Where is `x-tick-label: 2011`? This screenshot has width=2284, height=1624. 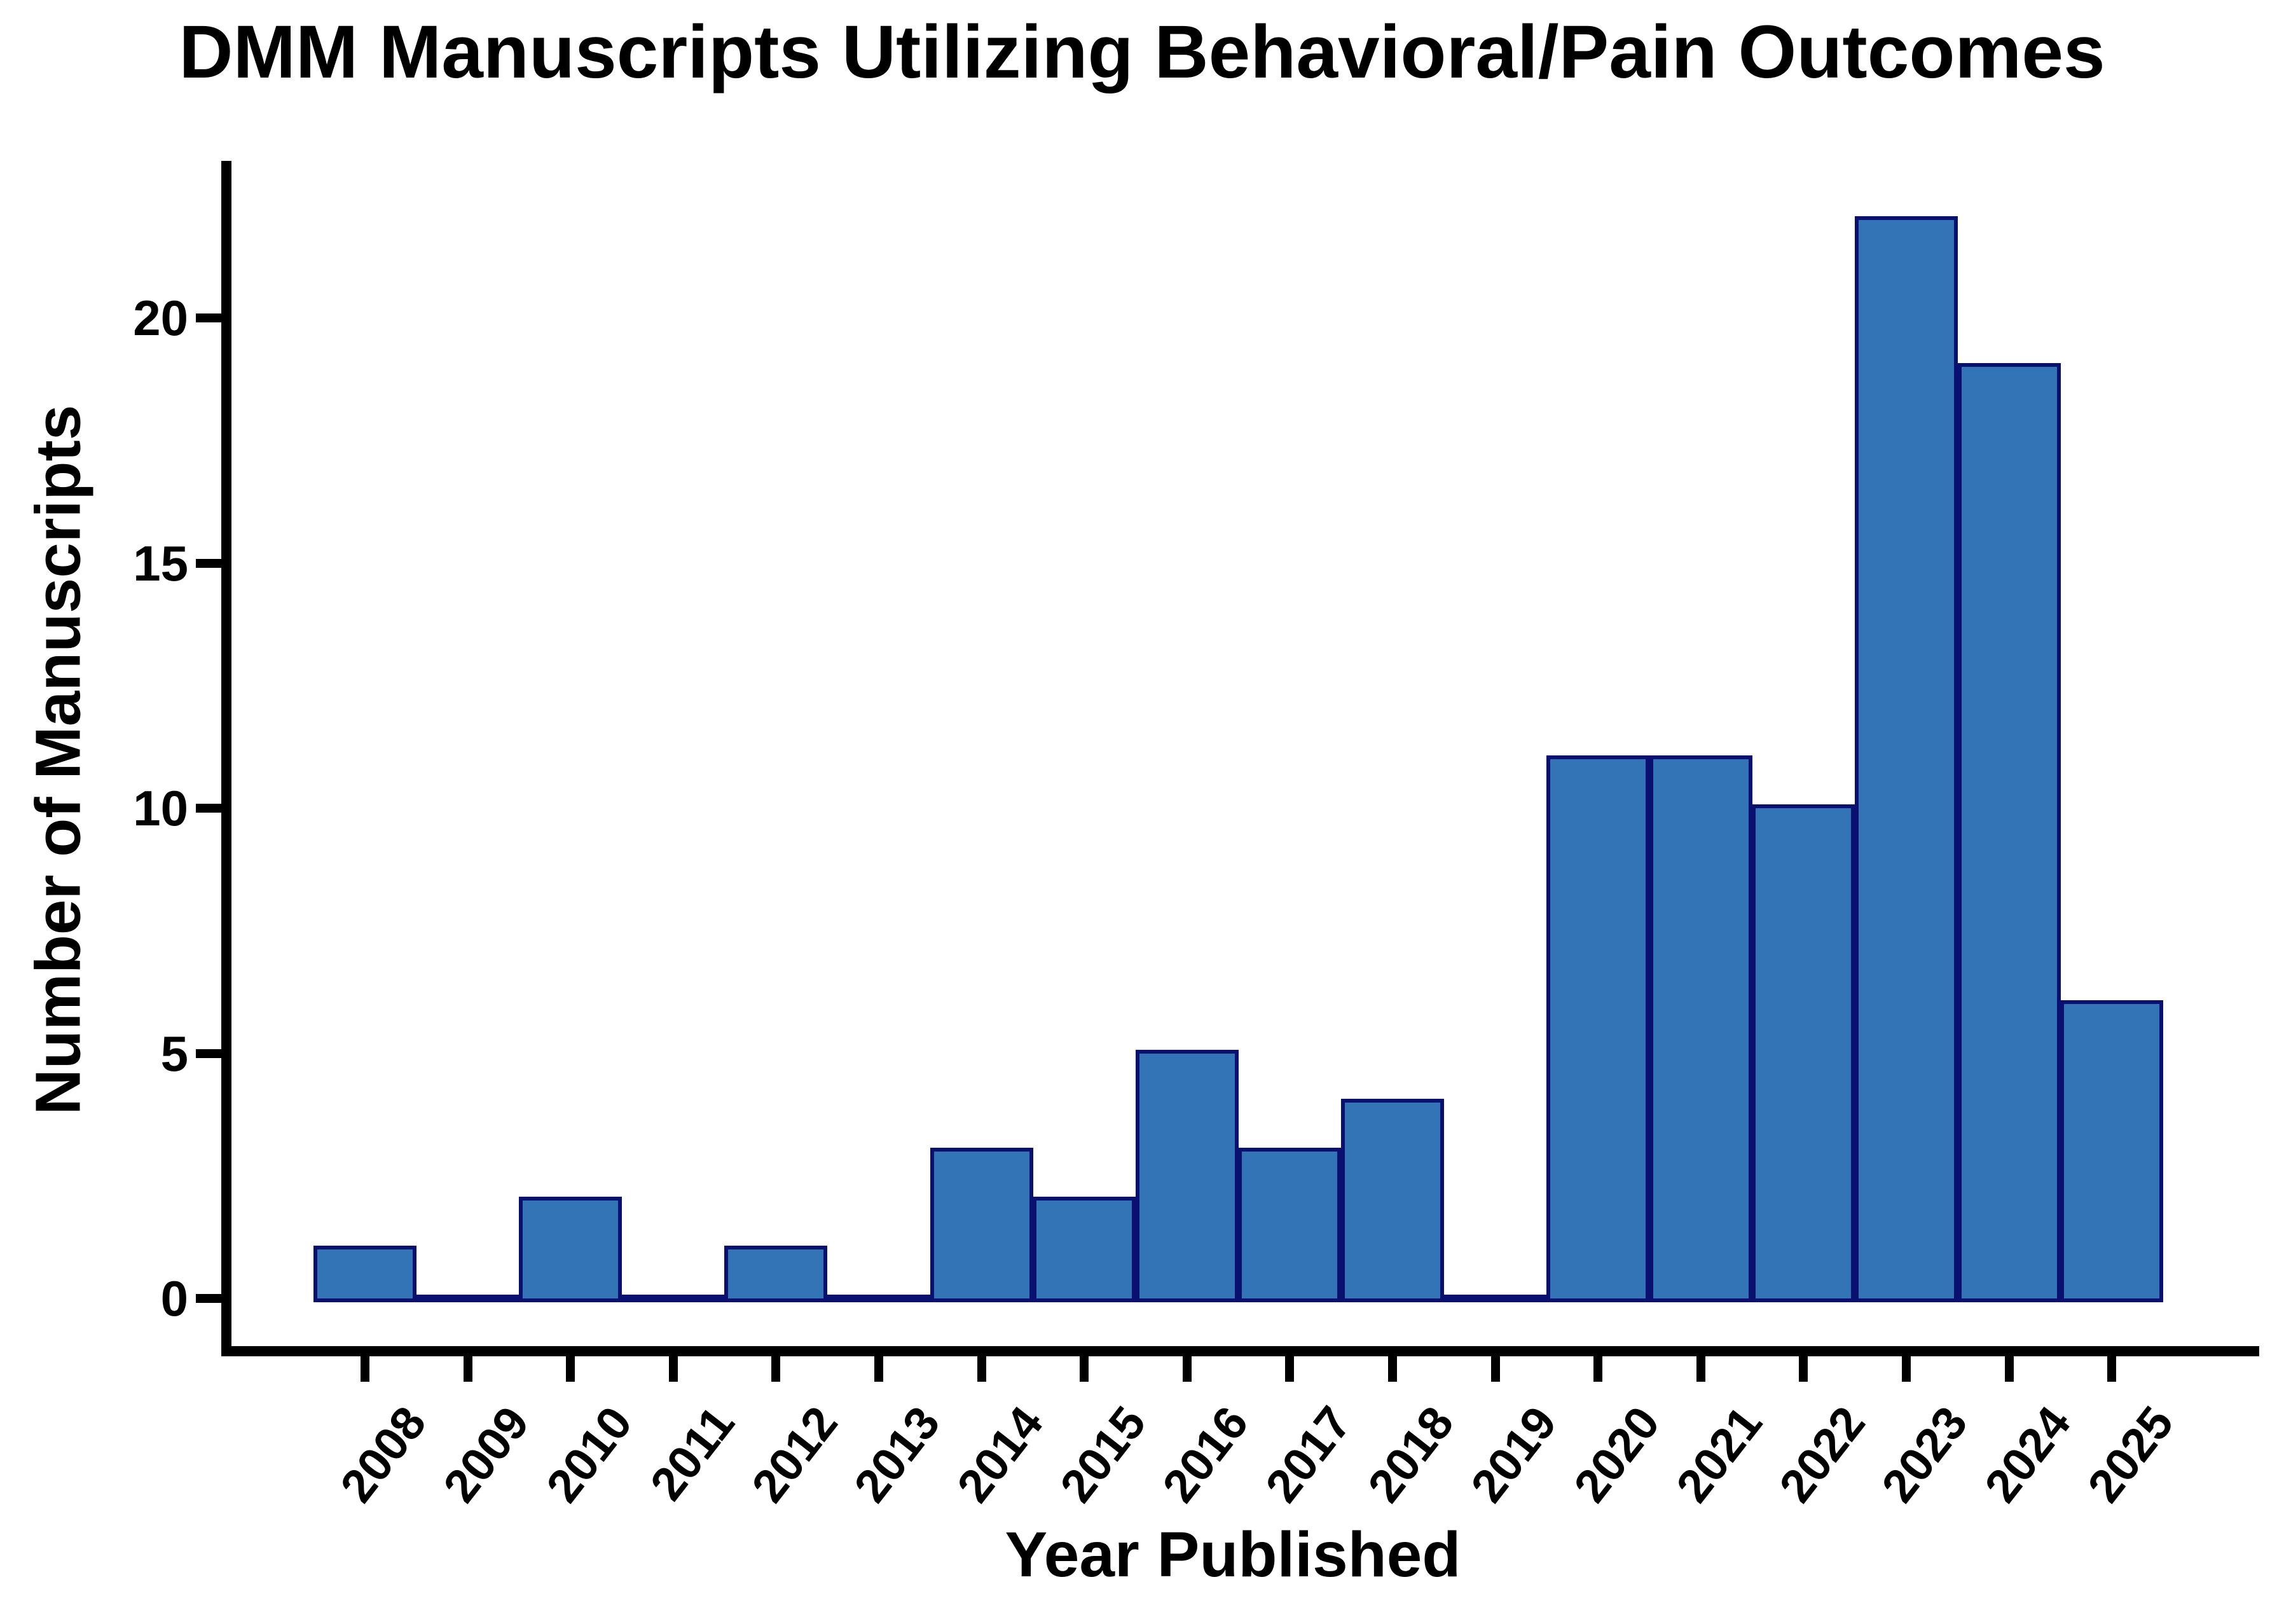 x-tick-label: 2011 is located at coordinates (692, 1453).